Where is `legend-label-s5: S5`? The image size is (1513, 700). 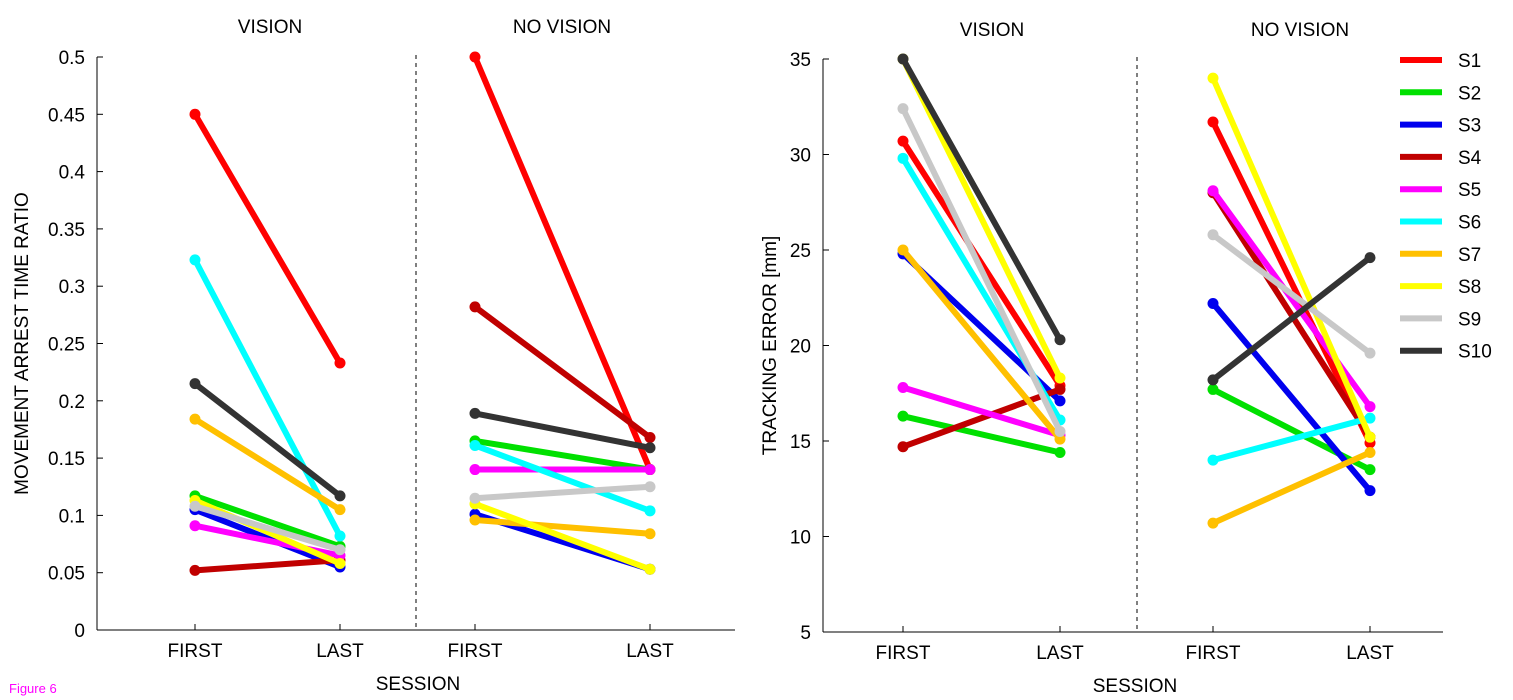 legend-label-s5: S5 is located at coordinates (1469, 190).